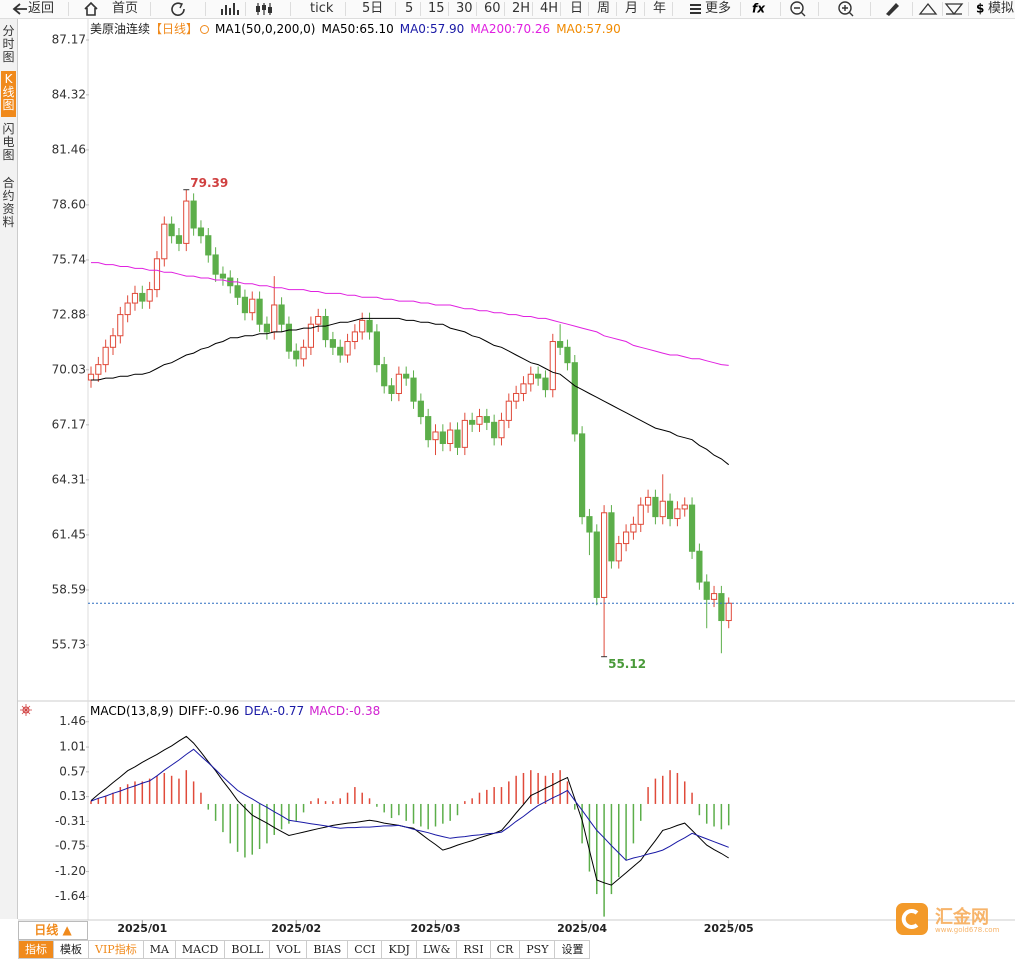 The height and width of the screenshot is (959, 1015). What do you see at coordinates (1001, 8) in the screenshot?
I see `toolbar-item: 模拟` at bounding box center [1001, 8].